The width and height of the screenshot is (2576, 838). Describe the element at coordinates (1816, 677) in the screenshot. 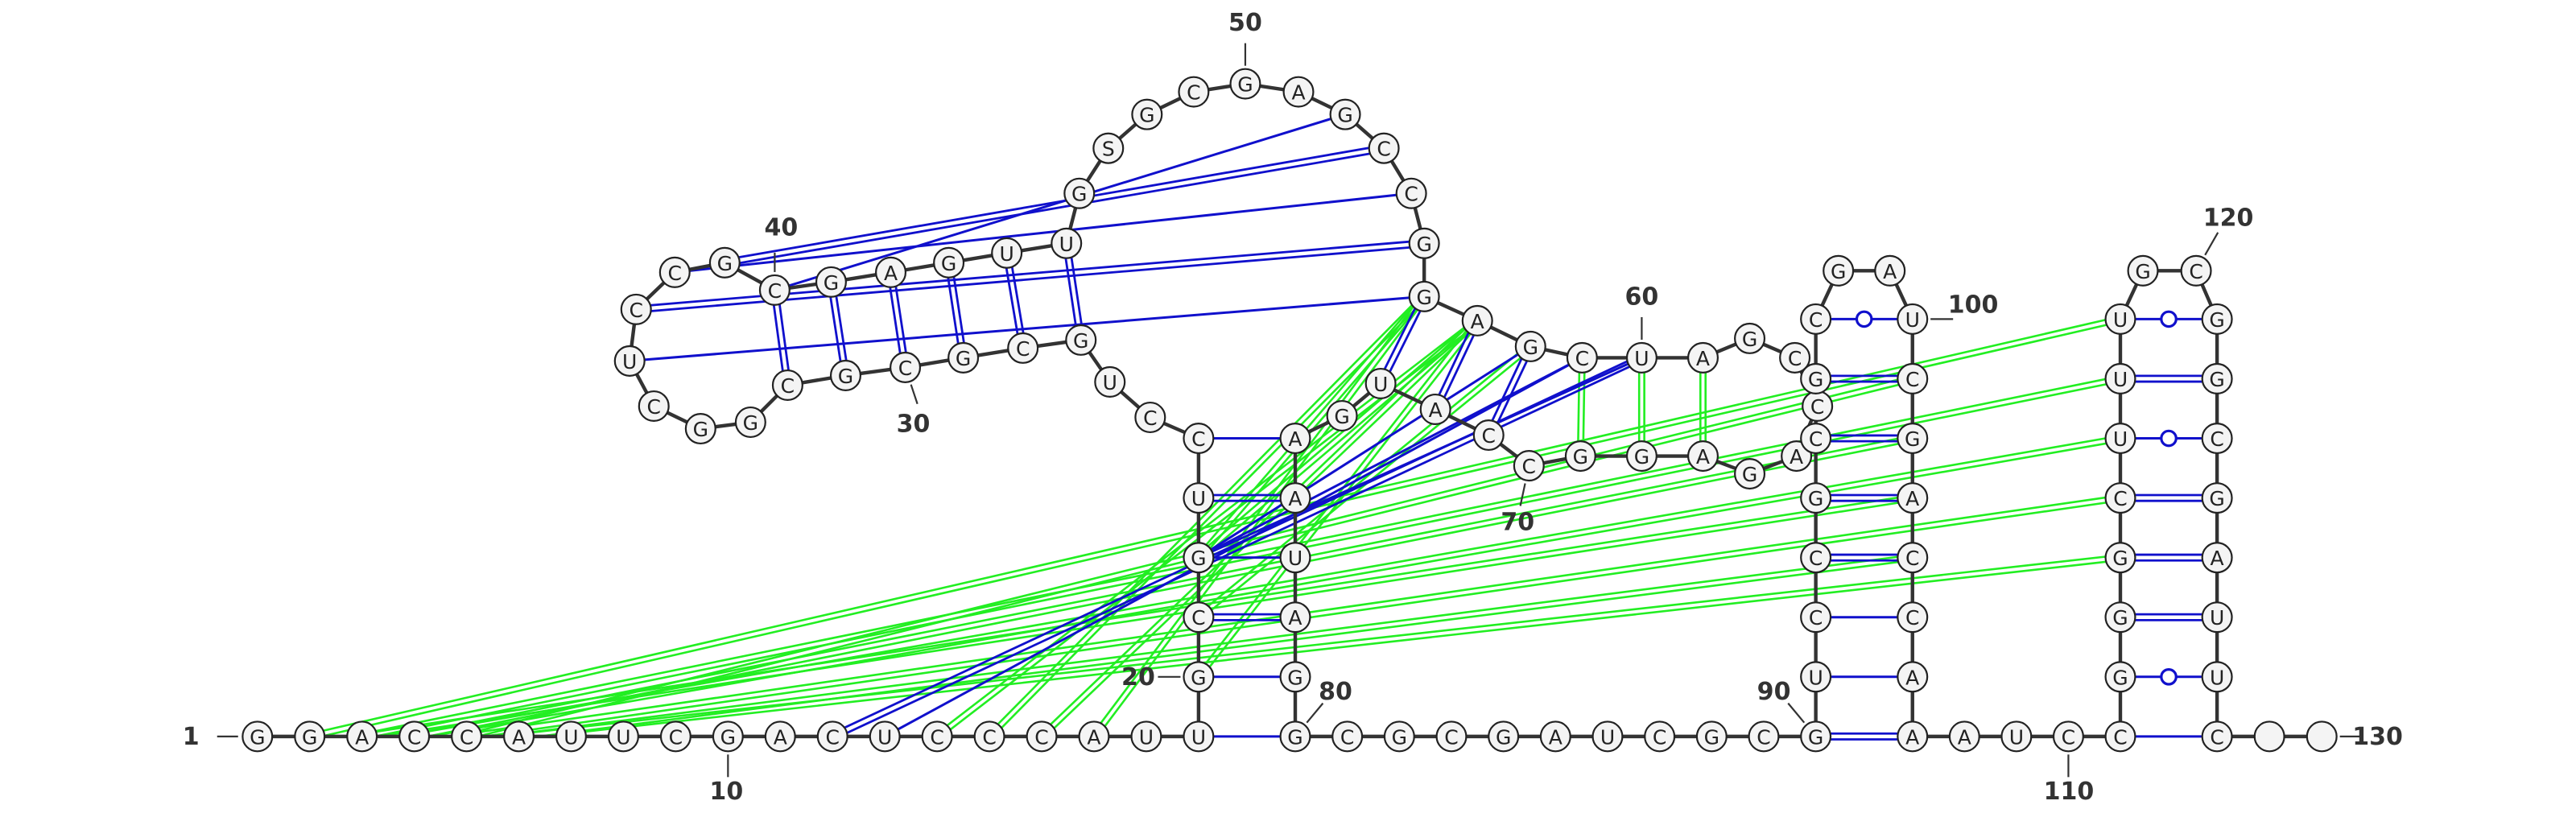

I see `nucleotide-91: U` at that location.